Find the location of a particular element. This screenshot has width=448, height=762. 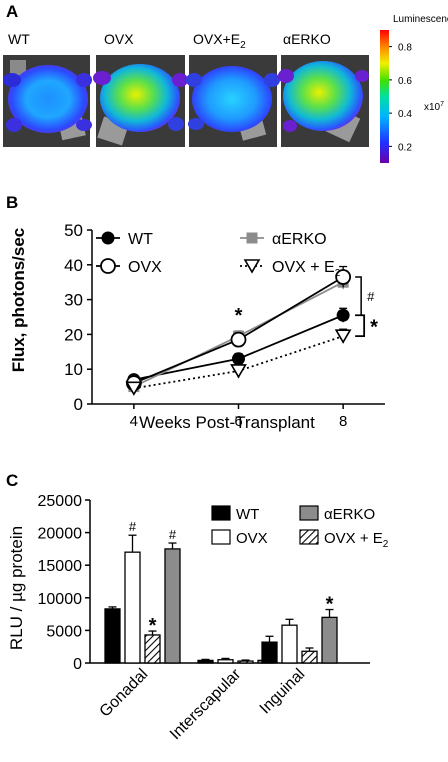

y-tick-label: 30 is located at coordinates (73, 300).